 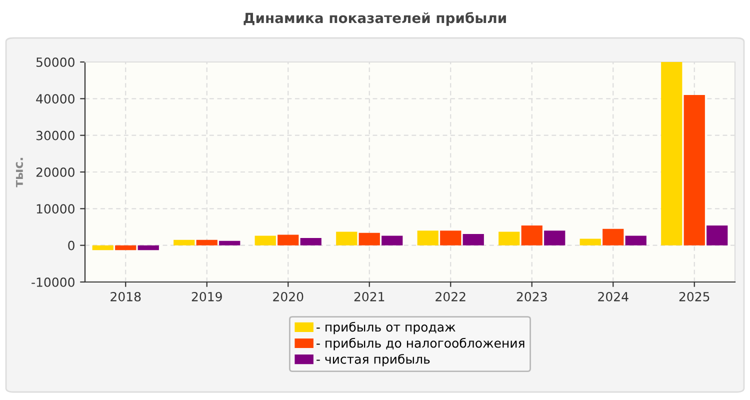 What do you see at coordinates (386, 328) in the screenshot?
I see `legend-label: - прибыль от продаж` at bounding box center [386, 328].